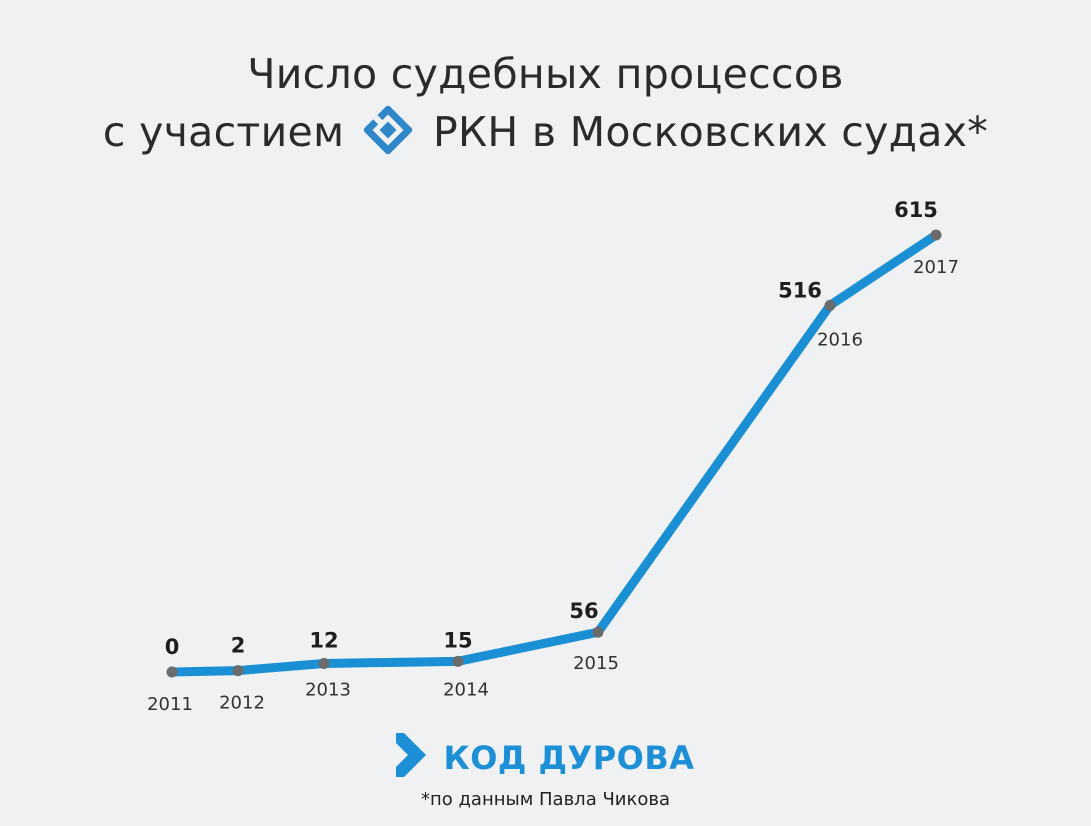 This screenshot has width=1091, height=826. Describe the element at coordinates (170, 704) in the screenshot. I see `x-tick-label: 2011` at that location.